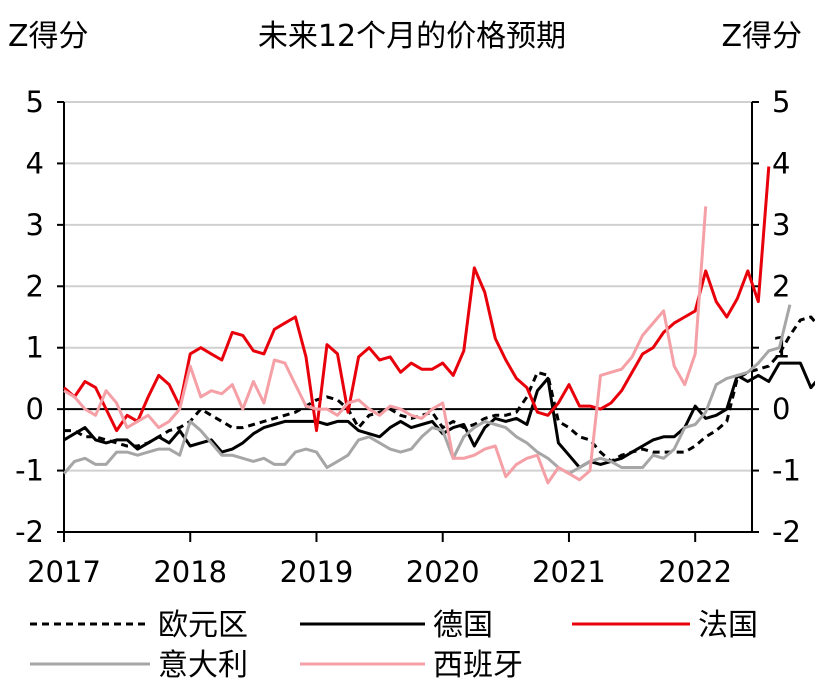  Describe the element at coordinates (35, 163) in the screenshot. I see `y-tick-label-left: 4` at that location.